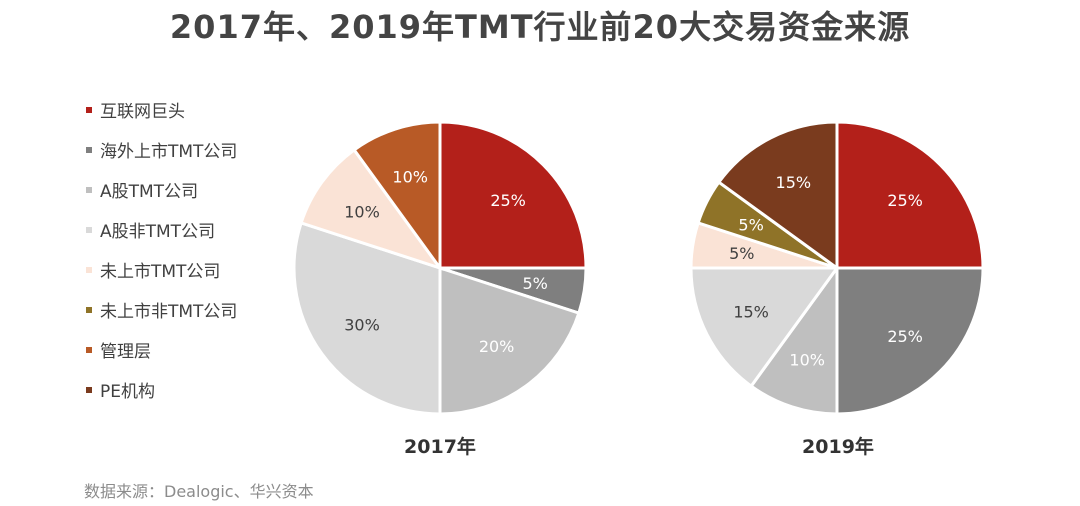 This screenshot has width=1080, height=506. I want to click on legend-item: 互联网巨头, so click(135, 112).